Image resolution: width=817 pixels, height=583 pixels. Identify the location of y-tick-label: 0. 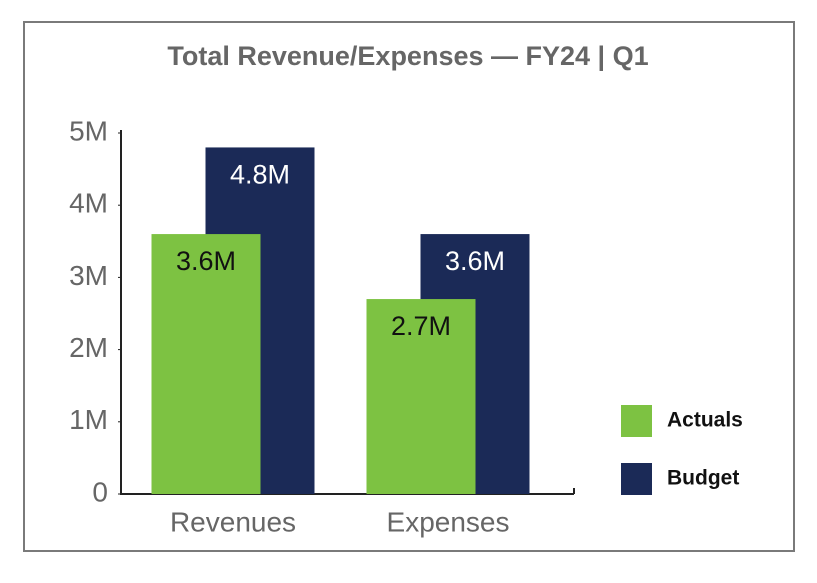
(100, 491).